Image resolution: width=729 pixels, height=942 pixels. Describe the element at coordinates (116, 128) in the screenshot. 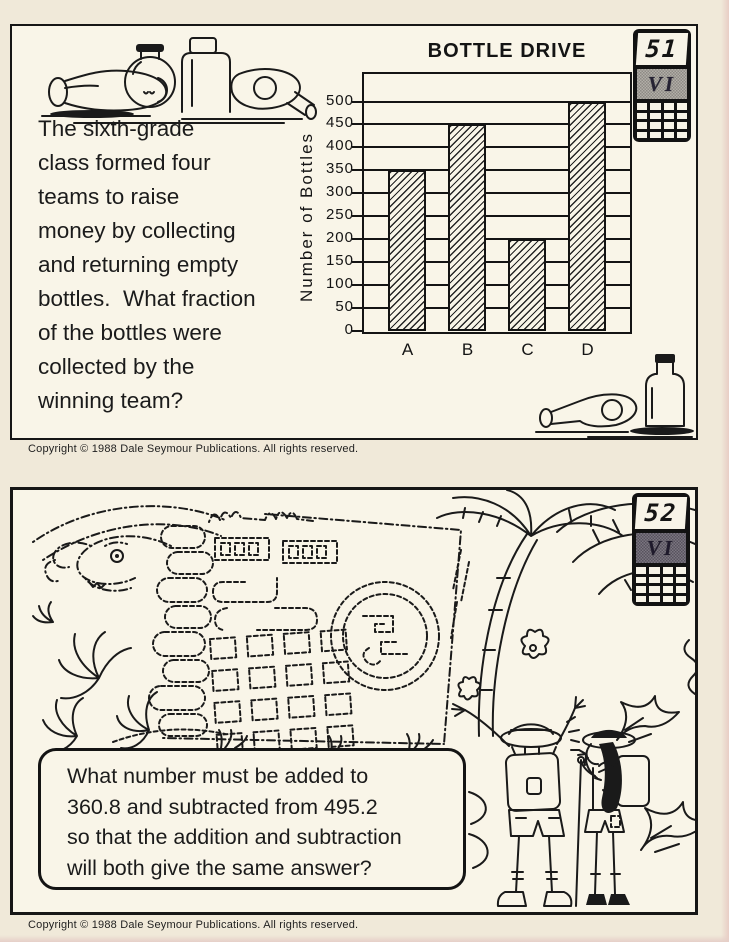

I see `text-line: The sixth-grade` at that location.